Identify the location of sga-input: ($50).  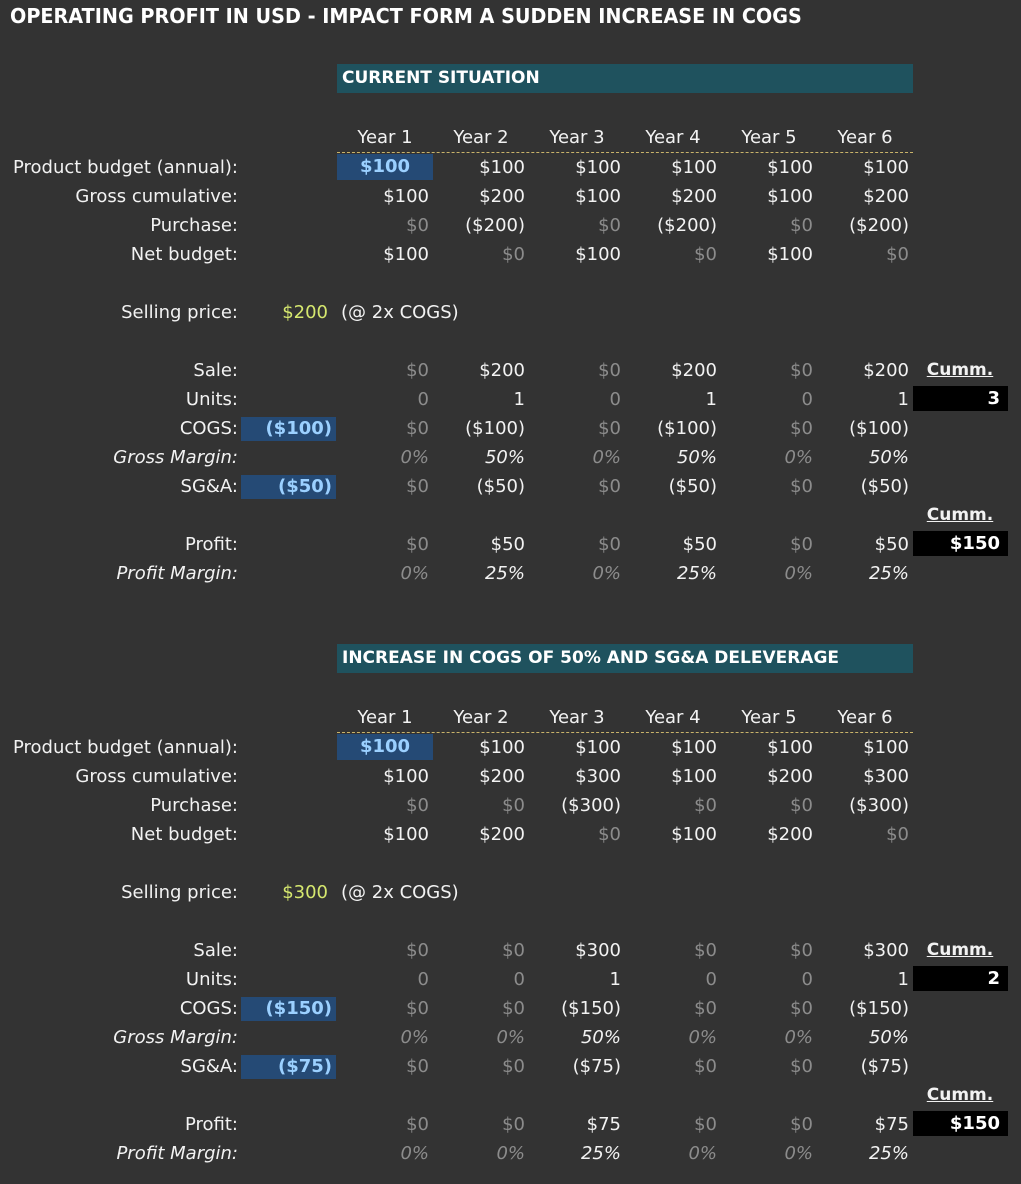
(288, 487).